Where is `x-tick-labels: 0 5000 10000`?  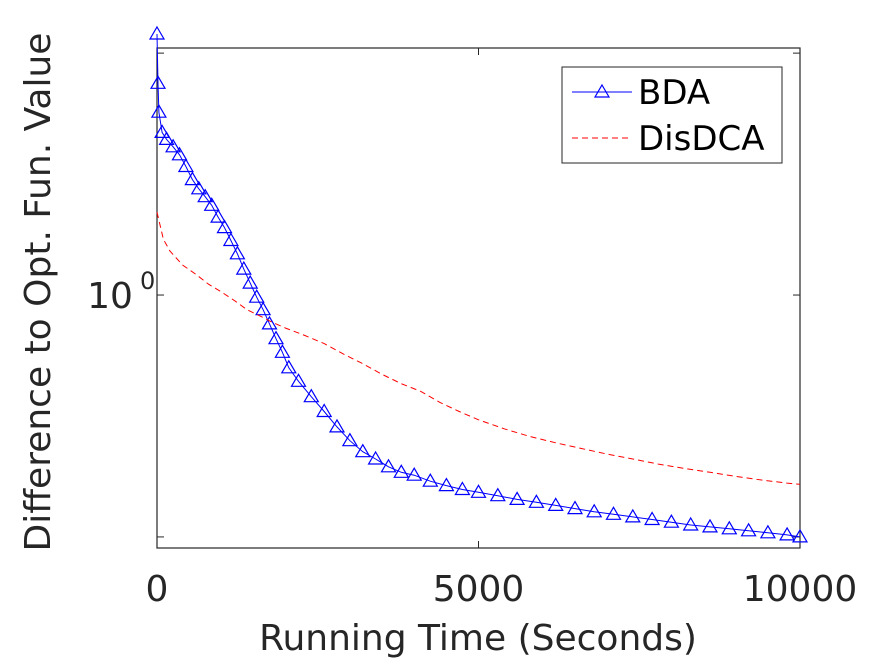 x-tick-labels: 0 5000 10000 is located at coordinates (502, 589).